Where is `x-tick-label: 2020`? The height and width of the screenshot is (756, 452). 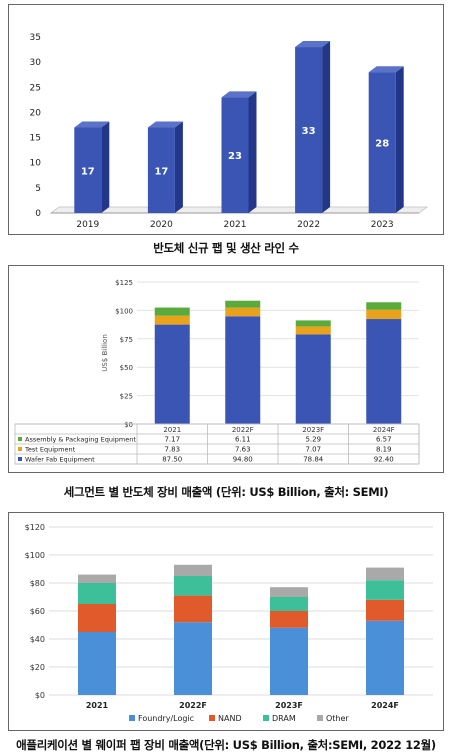 x-tick-label: 2020 is located at coordinates (161, 225).